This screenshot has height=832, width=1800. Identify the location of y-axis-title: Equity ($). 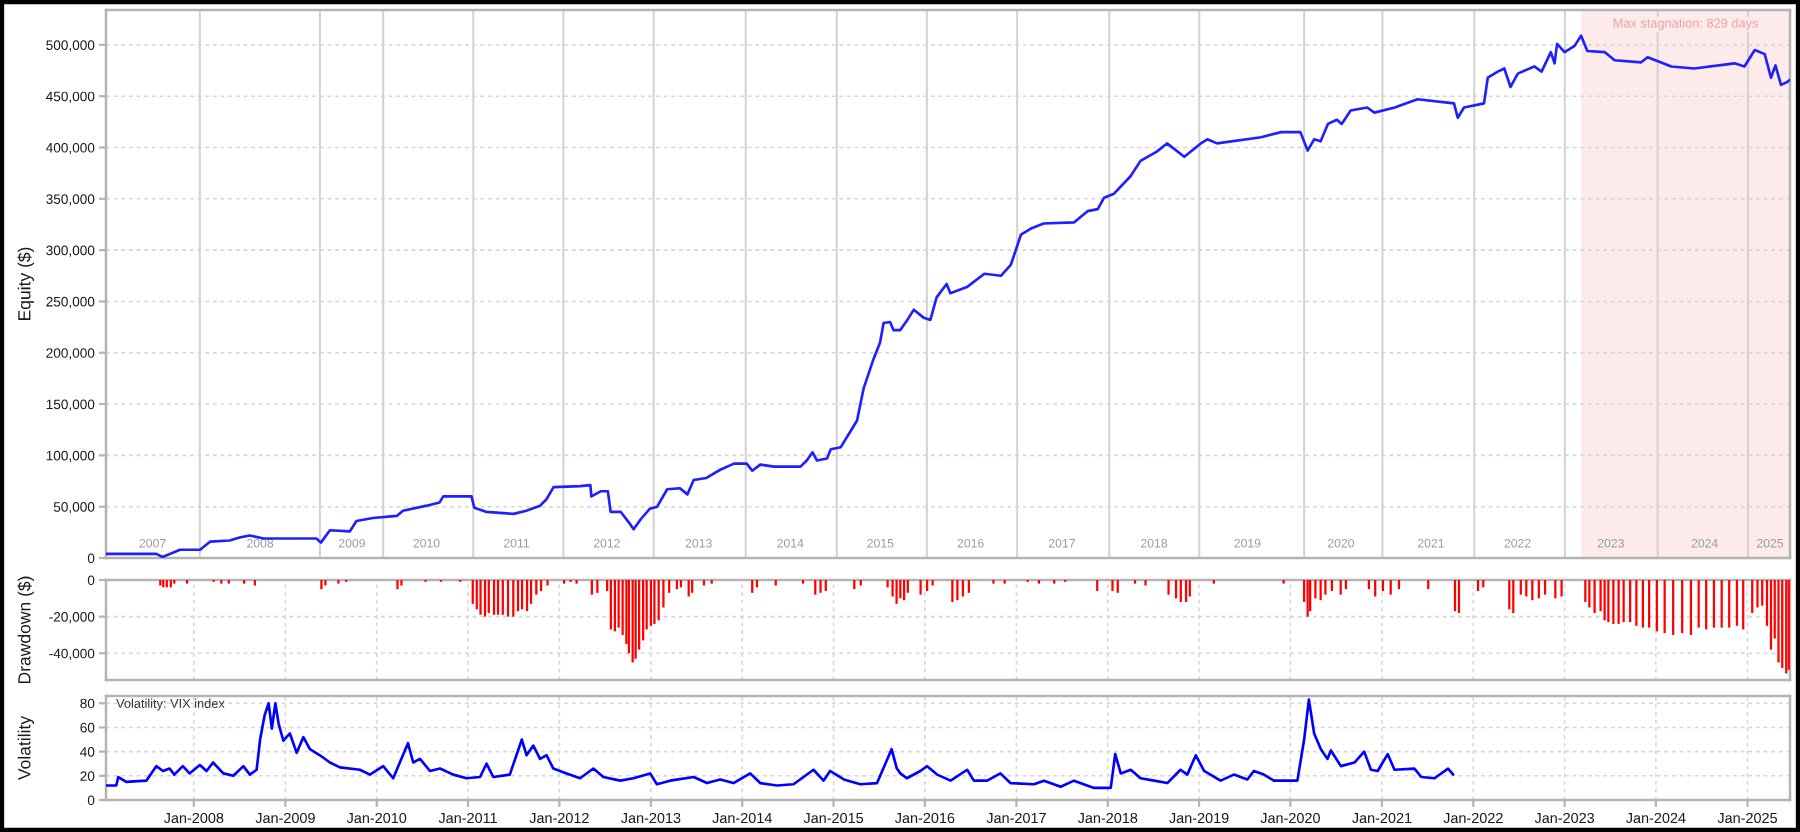
(25, 284).